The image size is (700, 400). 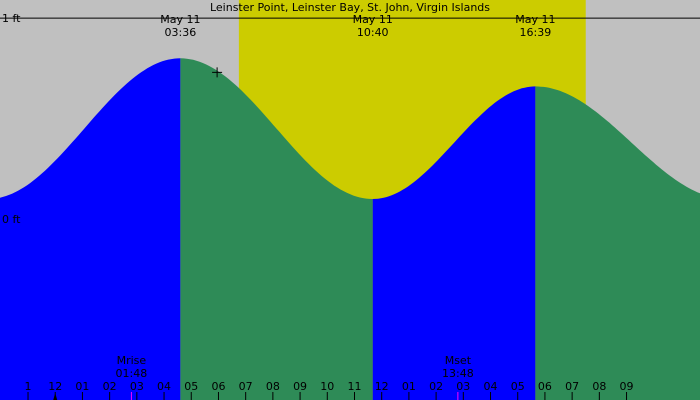 What do you see at coordinates (181, 32) in the screenshot?
I see `event-time-label: 03:36` at bounding box center [181, 32].